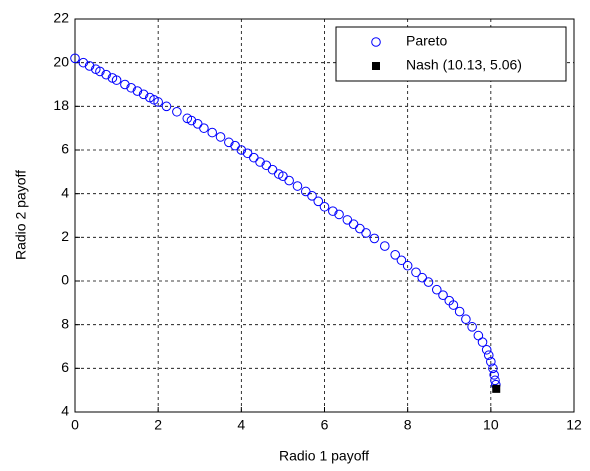 The height and width of the screenshot is (471, 590). What do you see at coordinates (21, 215) in the screenshot?
I see `y-axis-label: Radio 2 payoff` at bounding box center [21, 215].